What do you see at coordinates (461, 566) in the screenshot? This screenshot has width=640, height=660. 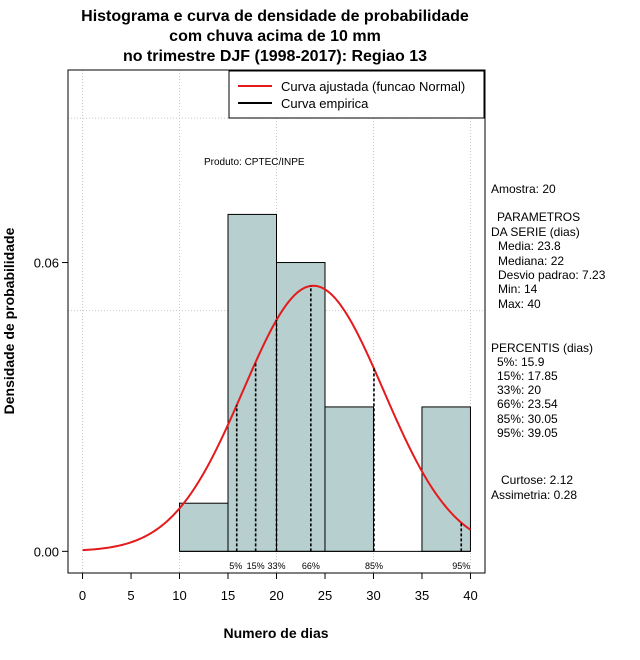 I see `percentile-label-5: 95%` at bounding box center [461, 566].